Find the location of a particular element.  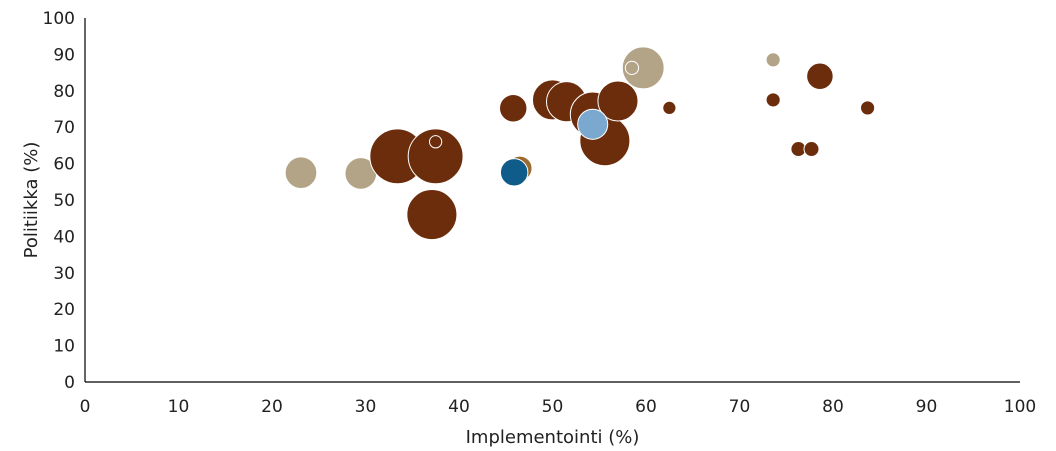

x-tick-label: 0 is located at coordinates (85, 407).